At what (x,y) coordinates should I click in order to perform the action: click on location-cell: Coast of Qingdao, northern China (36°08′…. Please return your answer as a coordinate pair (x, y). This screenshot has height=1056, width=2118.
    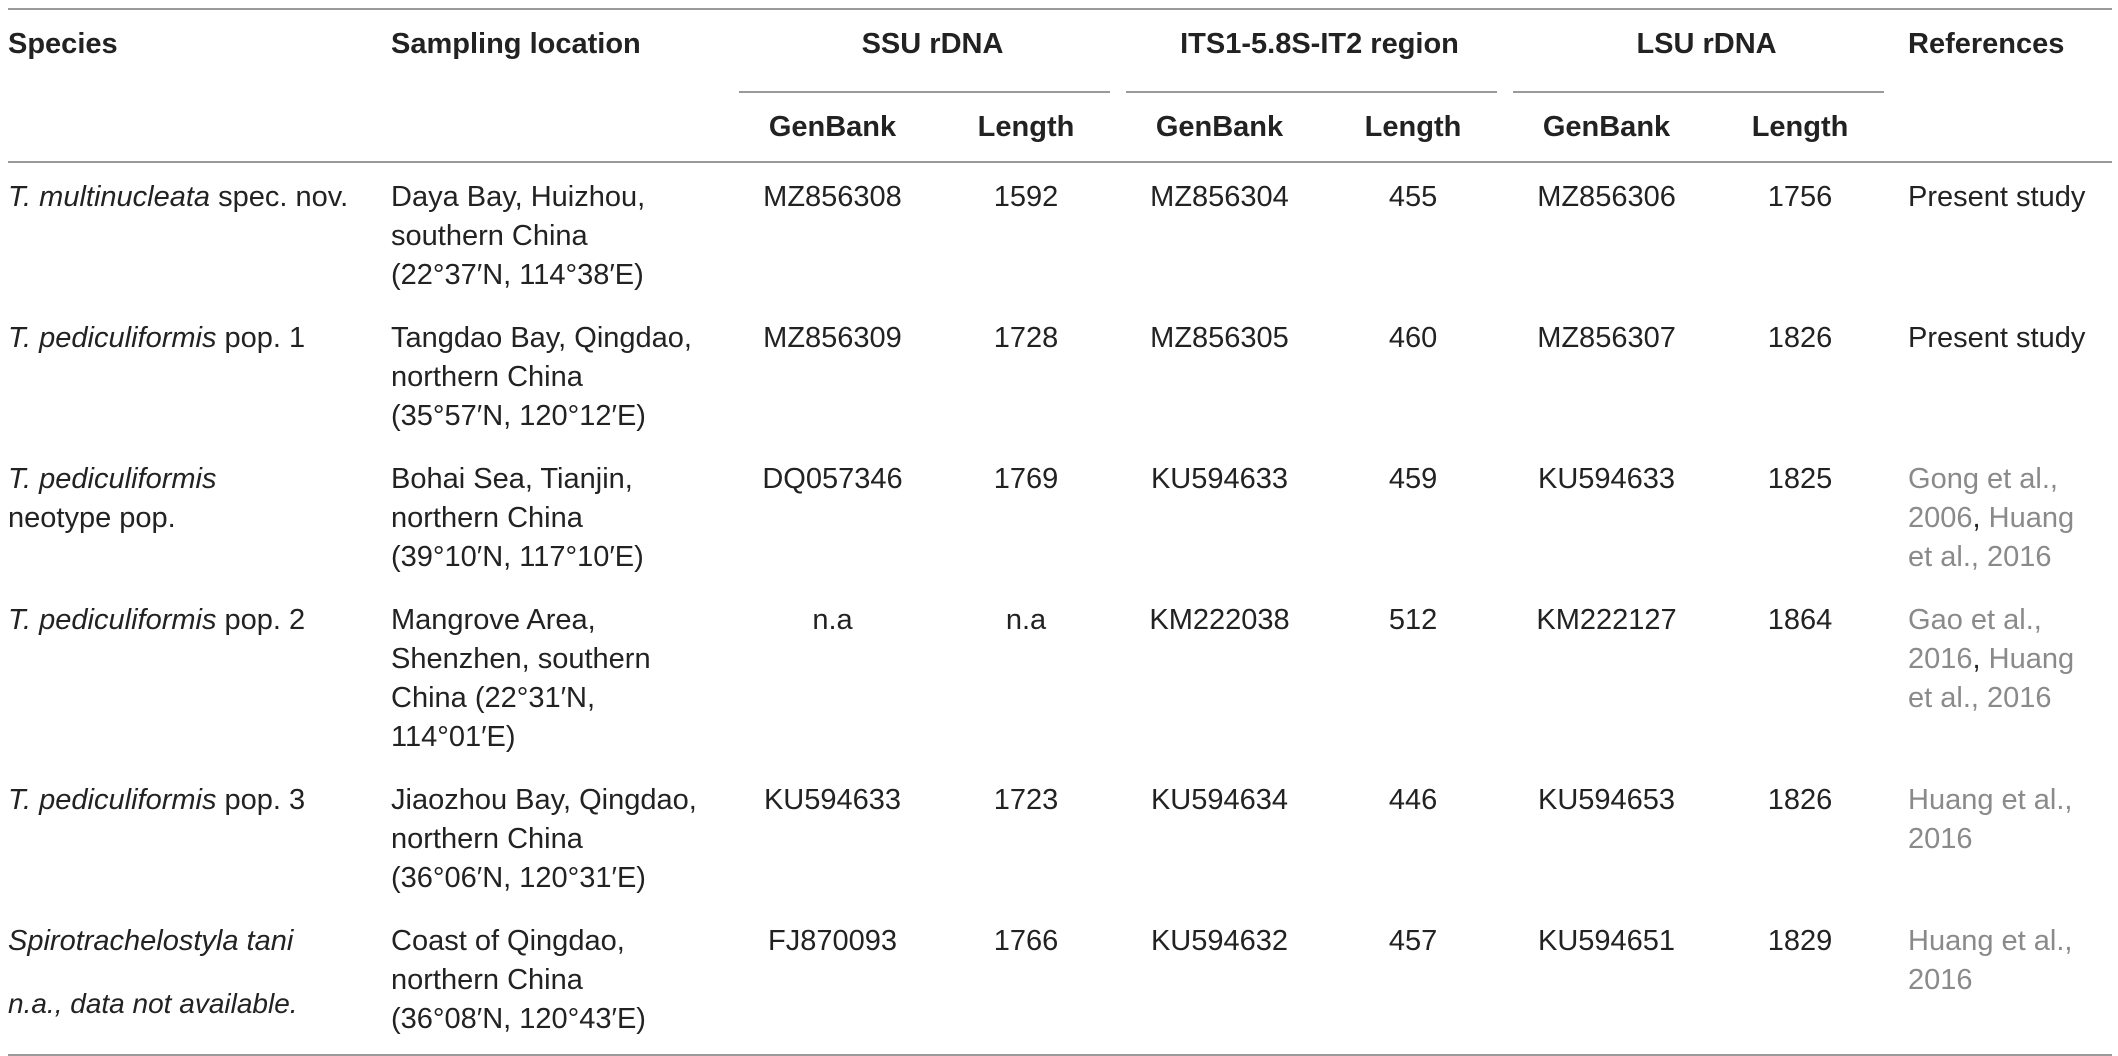
    Looking at the image, I should click on (561, 981).